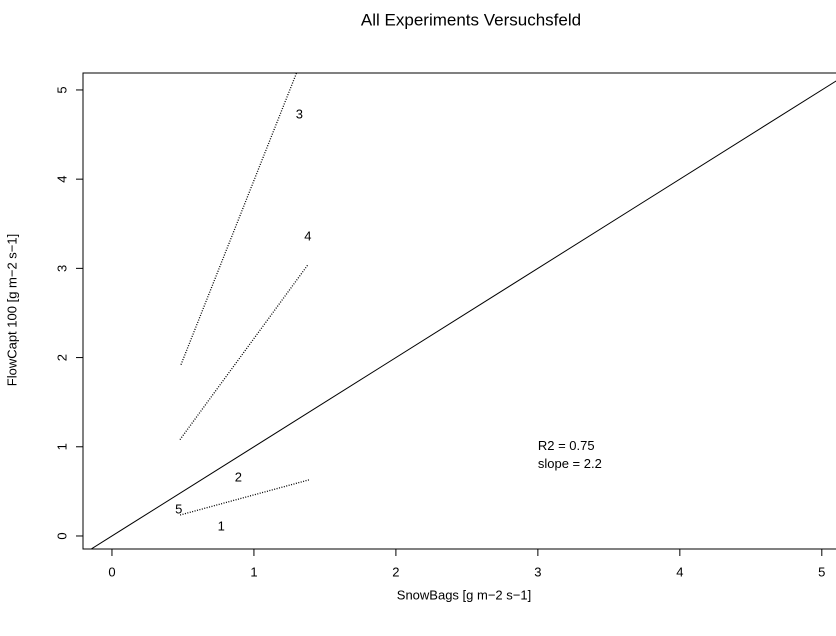 The width and height of the screenshot is (836, 636). What do you see at coordinates (61, 268) in the screenshot?
I see `y-tick-label: 3` at bounding box center [61, 268].